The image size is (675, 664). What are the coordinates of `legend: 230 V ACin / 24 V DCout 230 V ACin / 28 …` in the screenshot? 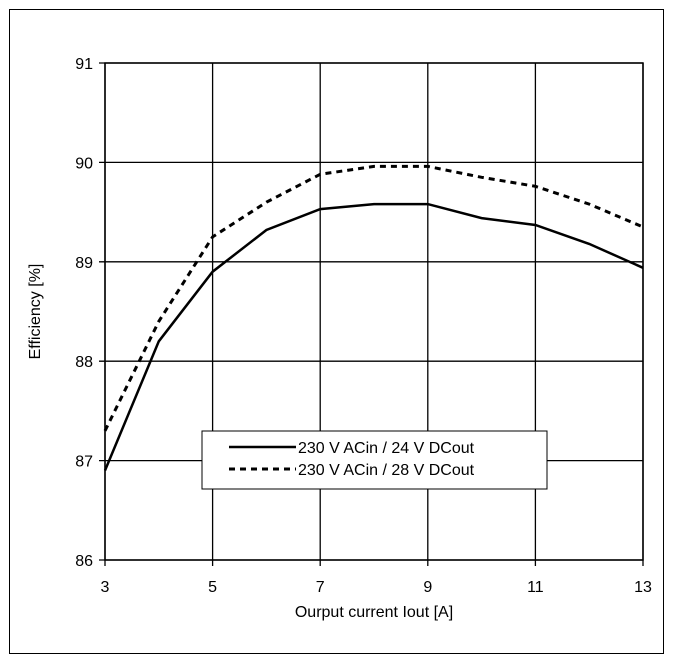 It's located at (374, 460).